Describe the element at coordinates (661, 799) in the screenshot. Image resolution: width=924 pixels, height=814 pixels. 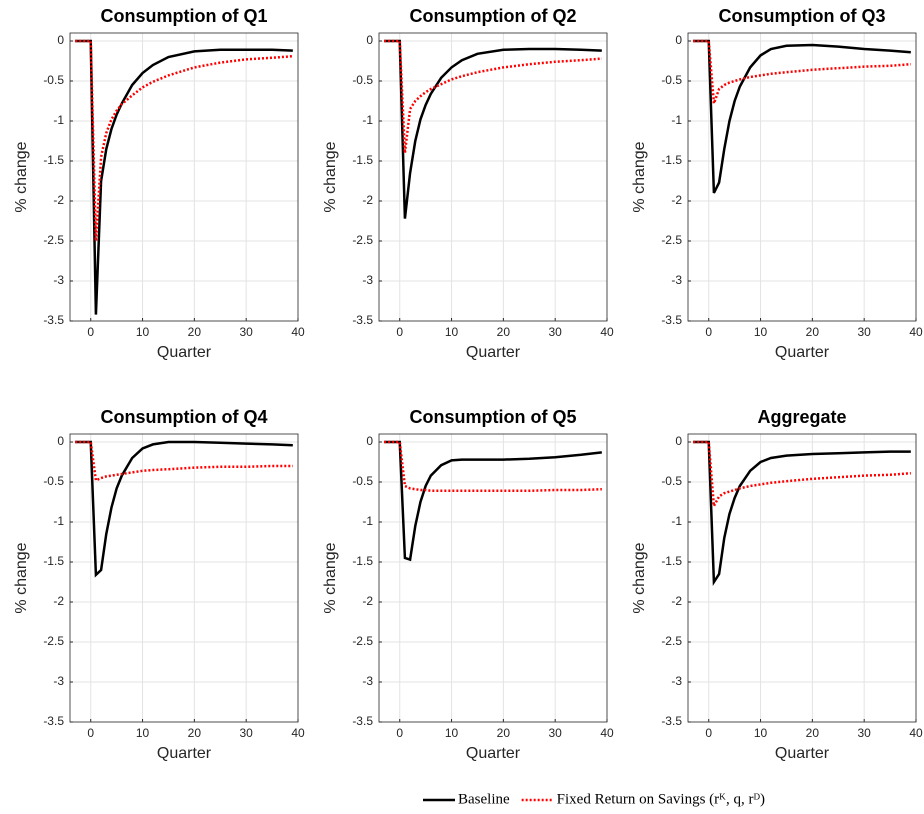
I see `legend-label: Fixed Return on Savings (rᴷ, q, rᴰ)` at that location.